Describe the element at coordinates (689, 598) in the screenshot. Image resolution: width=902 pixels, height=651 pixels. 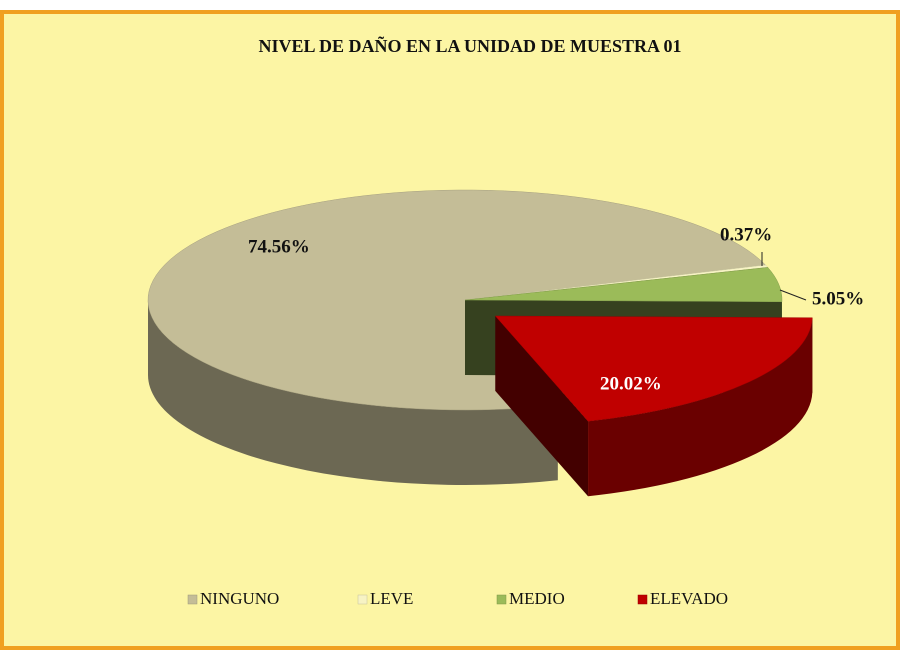
I see `legend-label: ELEVADO` at that location.